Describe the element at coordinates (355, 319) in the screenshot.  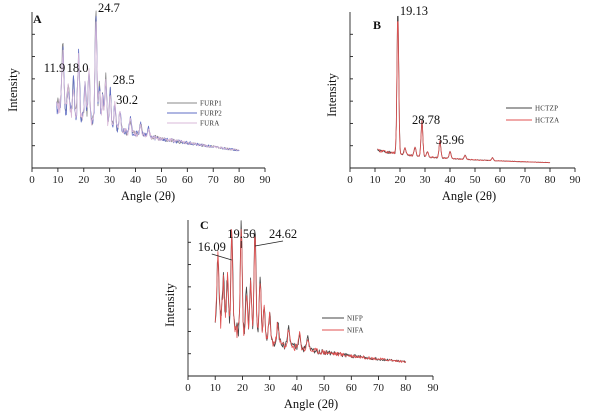
I see `legend-entry: NIFP` at that location.